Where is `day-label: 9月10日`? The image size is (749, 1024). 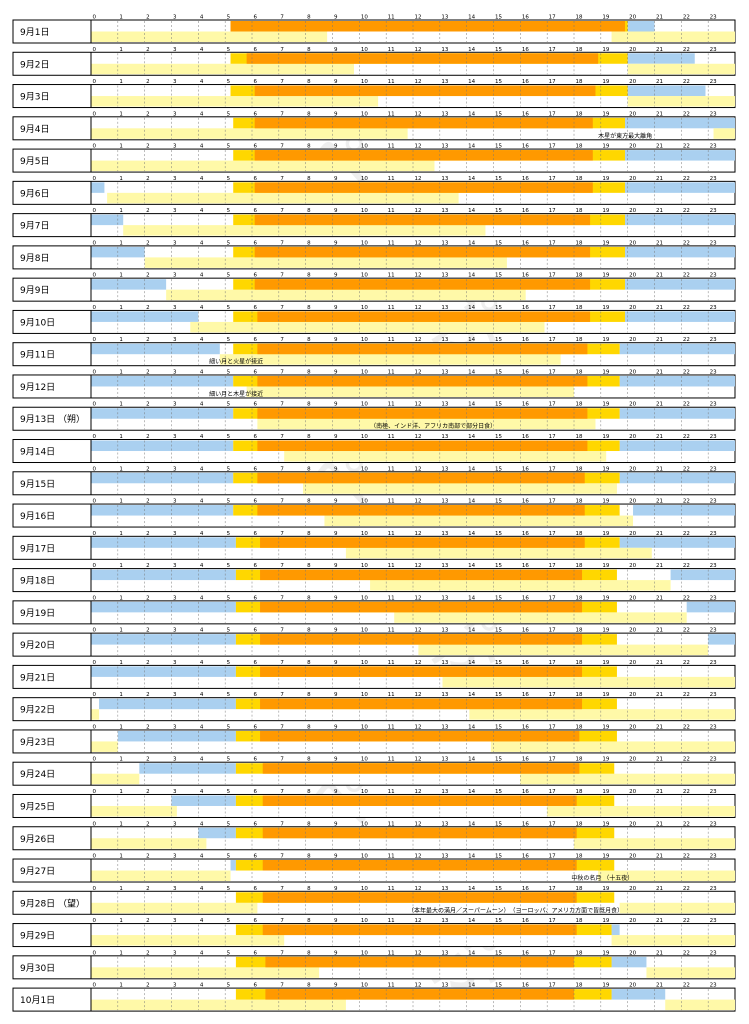
day-label: 9月10日 is located at coordinates (37, 322).